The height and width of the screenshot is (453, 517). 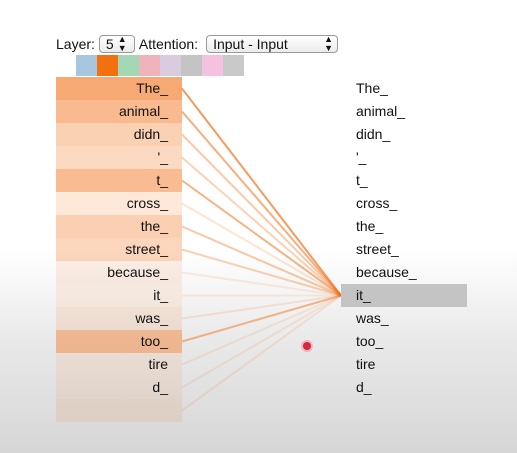 I want to click on source-token: street_, so click(x=119, y=249).